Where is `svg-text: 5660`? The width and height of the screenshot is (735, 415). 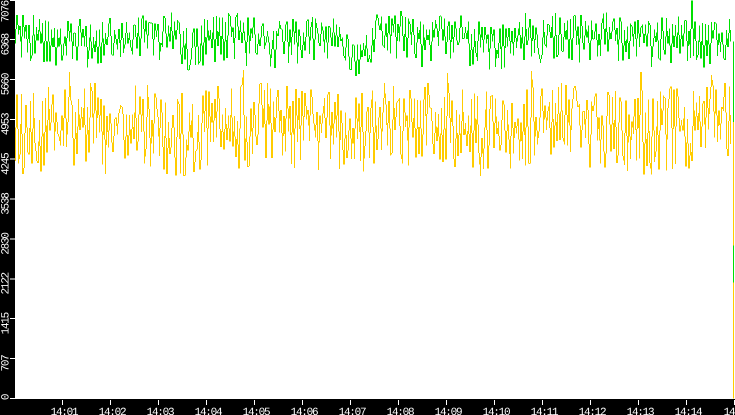 svg-text: 5660 is located at coordinates (6, 84).